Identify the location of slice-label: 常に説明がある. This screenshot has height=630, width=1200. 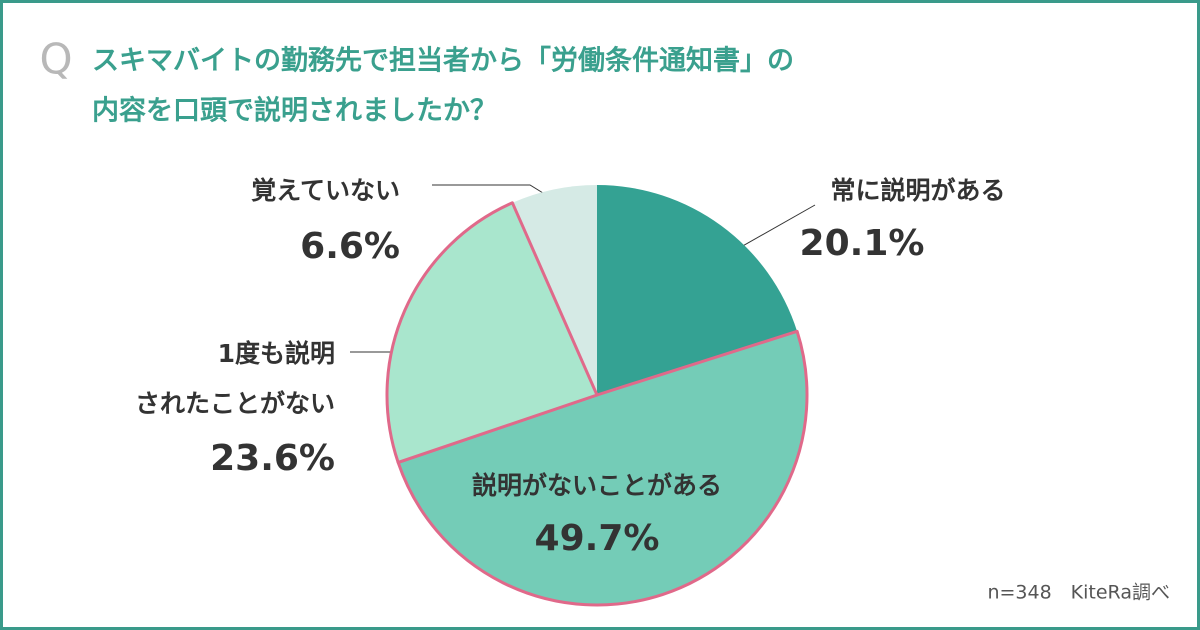
(917, 190).